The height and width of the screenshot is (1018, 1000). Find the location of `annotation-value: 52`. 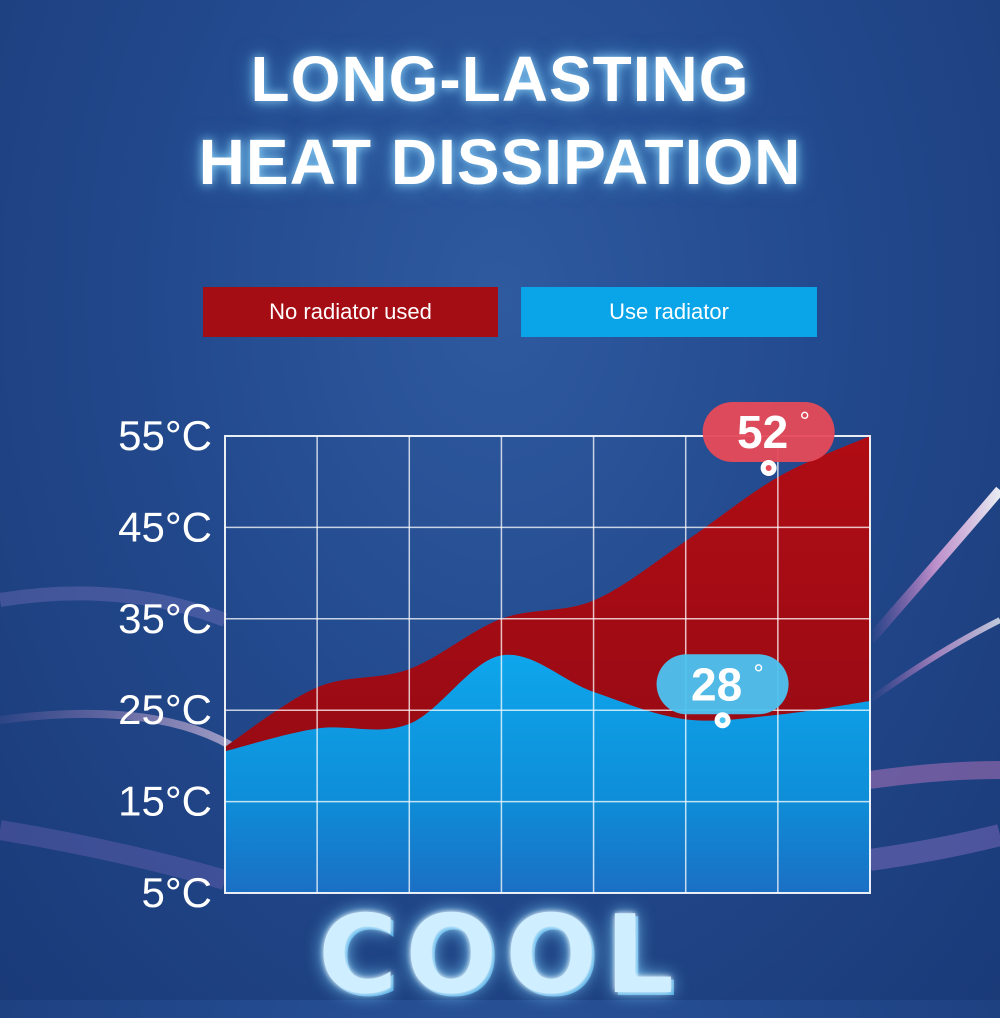

annotation-value: 52 is located at coordinates (762, 432).